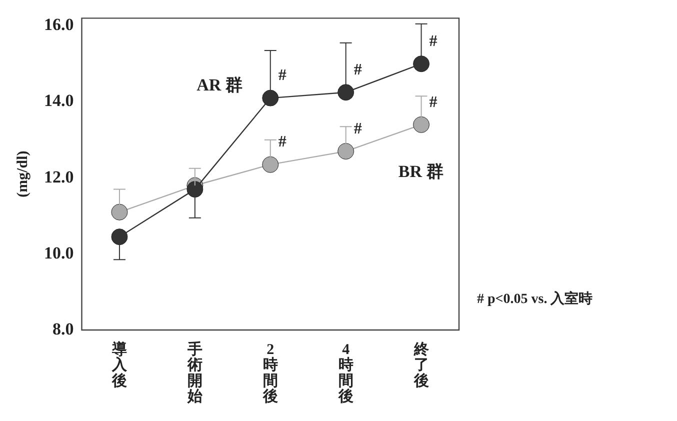 The width and height of the screenshot is (677, 421). I want to click on x-tick-label: 導入後, so click(119, 365).